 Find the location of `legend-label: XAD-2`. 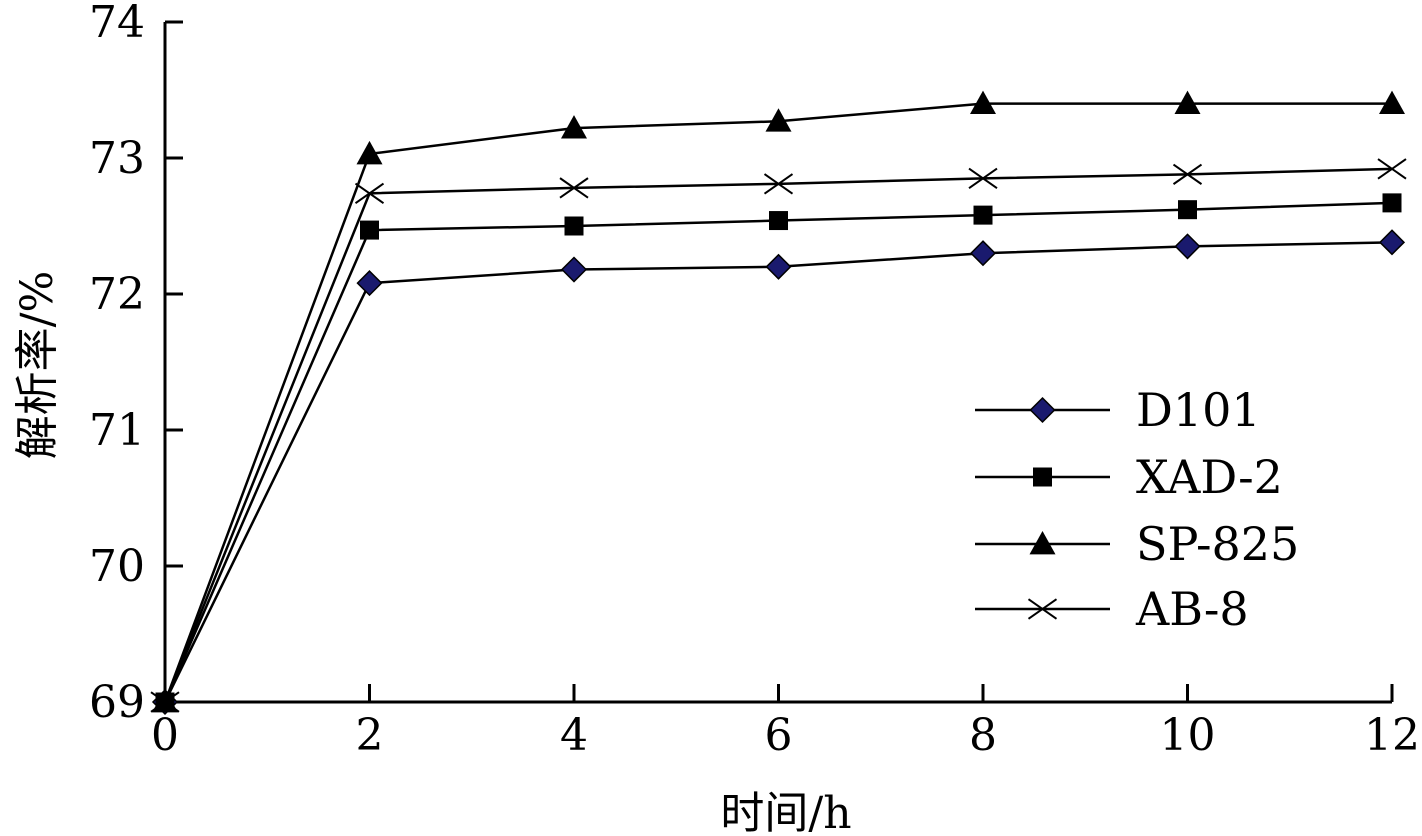

legend-label: XAD-2 is located at coordinates (1209, 477).